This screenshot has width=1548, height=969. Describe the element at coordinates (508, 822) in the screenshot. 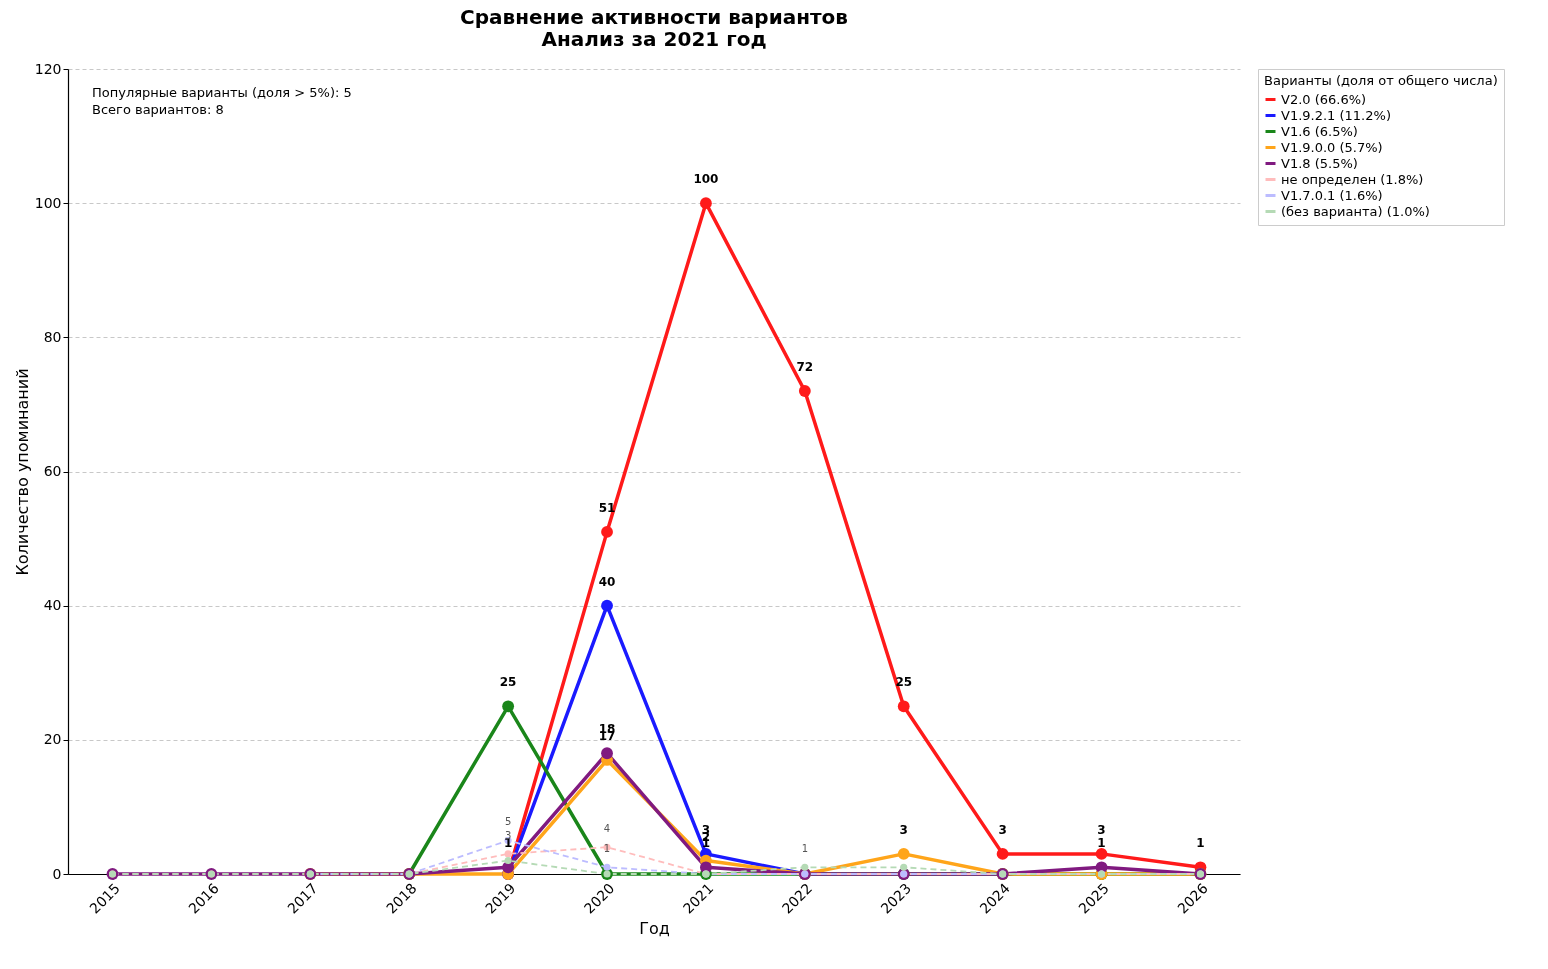

I see `data-label: 5` at that location.